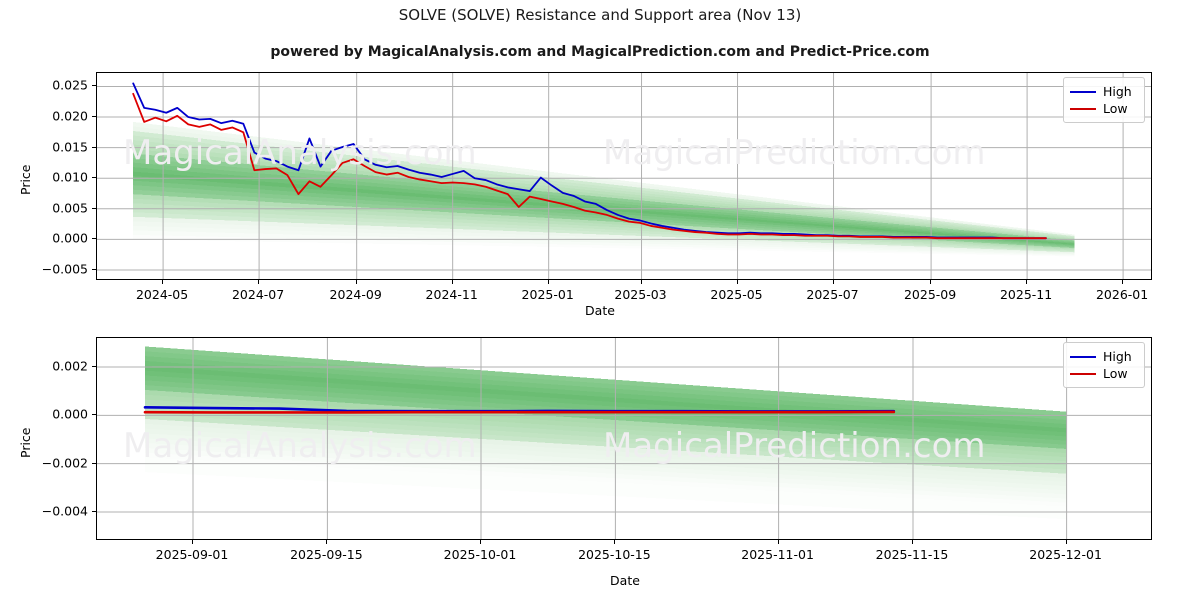  Describe the element at coordinates (1083, 91) in the screenshot. I see `legend-line-high` at that location.